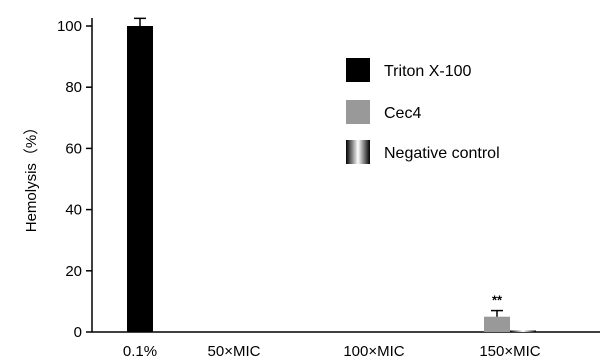 The image size is (610, 362). I want to click on x-category-label: 100×MIC, so click(373, 351).